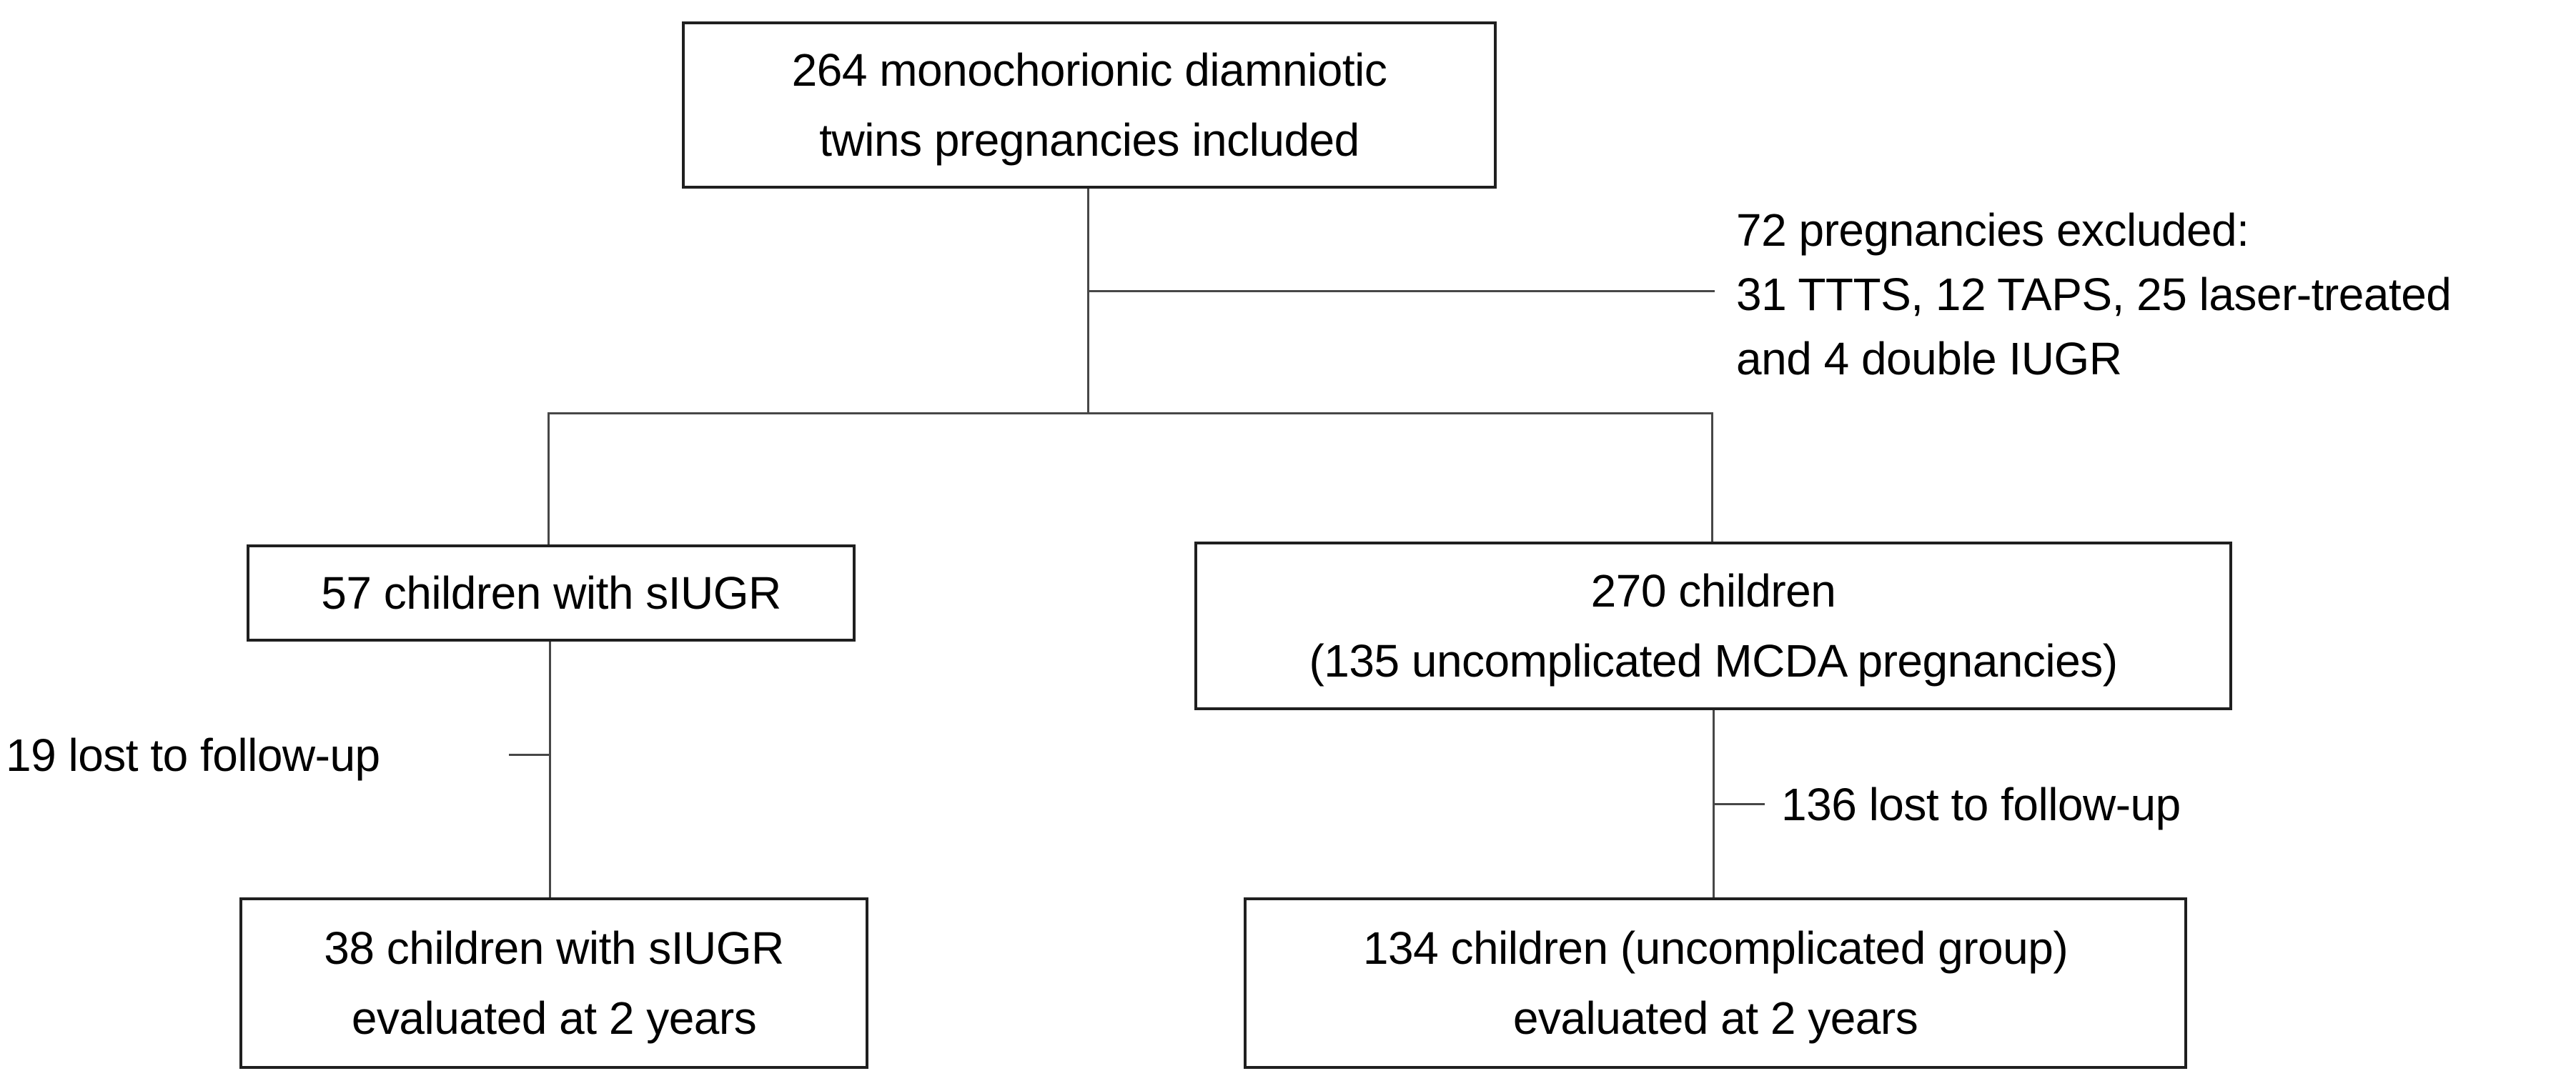 This screenshot has width=2576, height=1086. I want to click on annotation-excluded-line: and 4 double IUGR, so click(1929, 358).